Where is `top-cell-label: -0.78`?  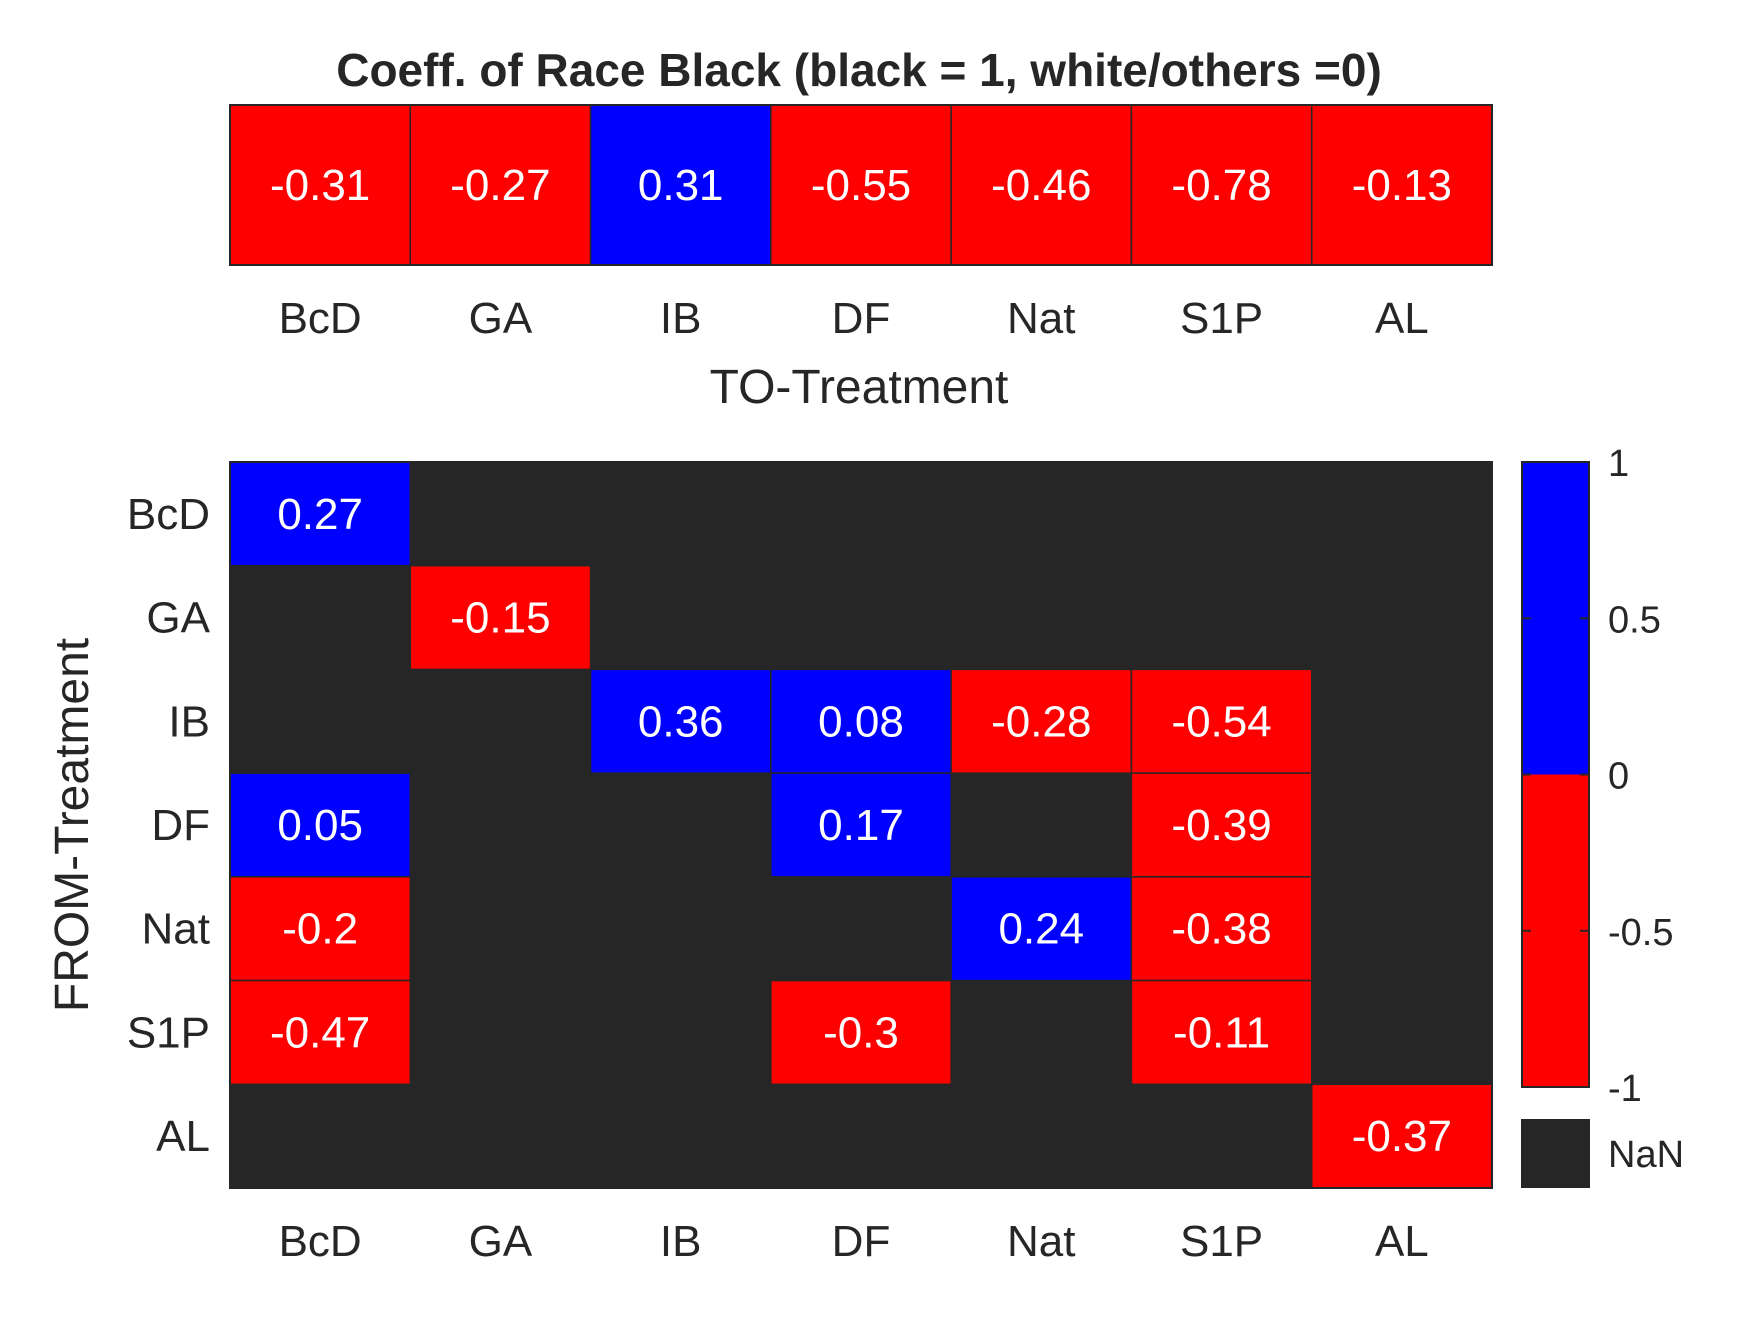
top-cell-label: -0.78 is located at coordinates (1221, 185).